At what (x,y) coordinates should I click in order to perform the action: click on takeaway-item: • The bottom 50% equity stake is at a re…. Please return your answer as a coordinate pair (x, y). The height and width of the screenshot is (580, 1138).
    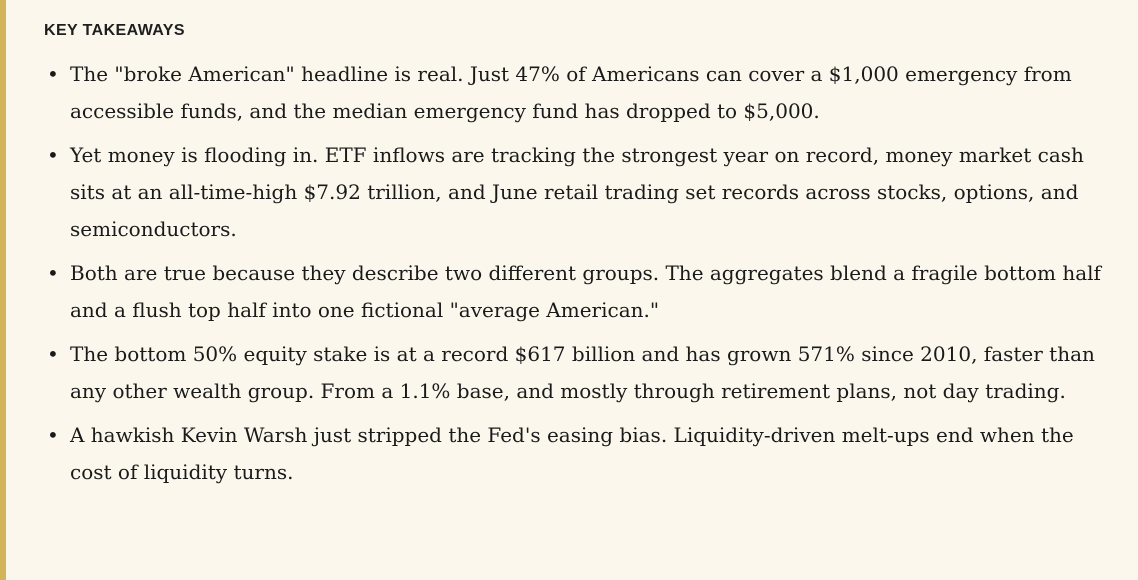
    Looking at the image, I should click on (576, 373).